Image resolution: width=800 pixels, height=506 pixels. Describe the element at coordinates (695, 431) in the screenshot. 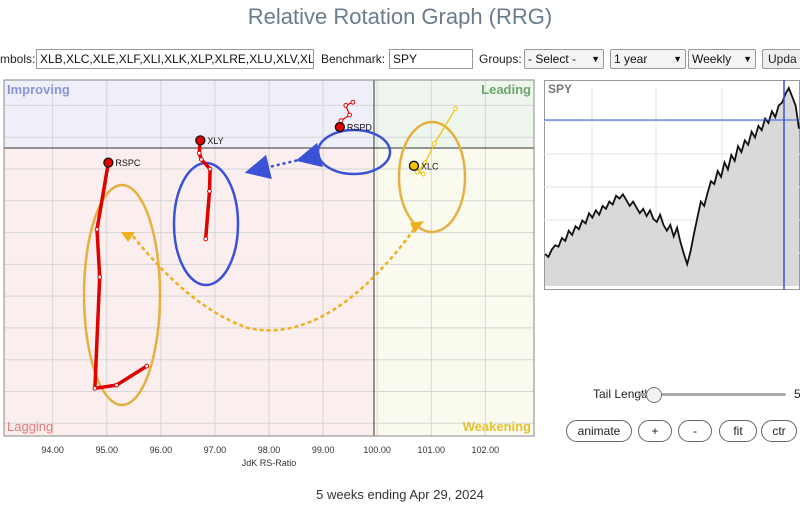

I see `zoom-out-button: -` at that location.